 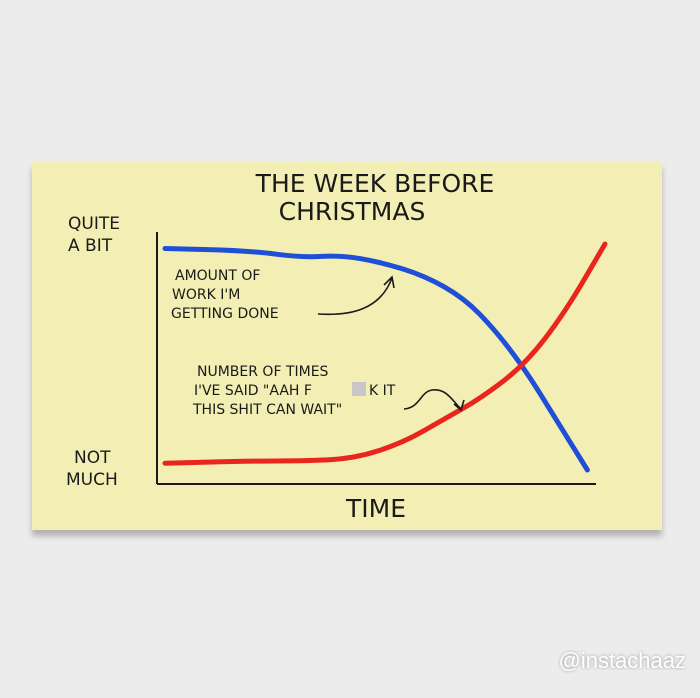 I want to click on blue-annotation-3: GETTING DONE, so click(x=225, y=314).